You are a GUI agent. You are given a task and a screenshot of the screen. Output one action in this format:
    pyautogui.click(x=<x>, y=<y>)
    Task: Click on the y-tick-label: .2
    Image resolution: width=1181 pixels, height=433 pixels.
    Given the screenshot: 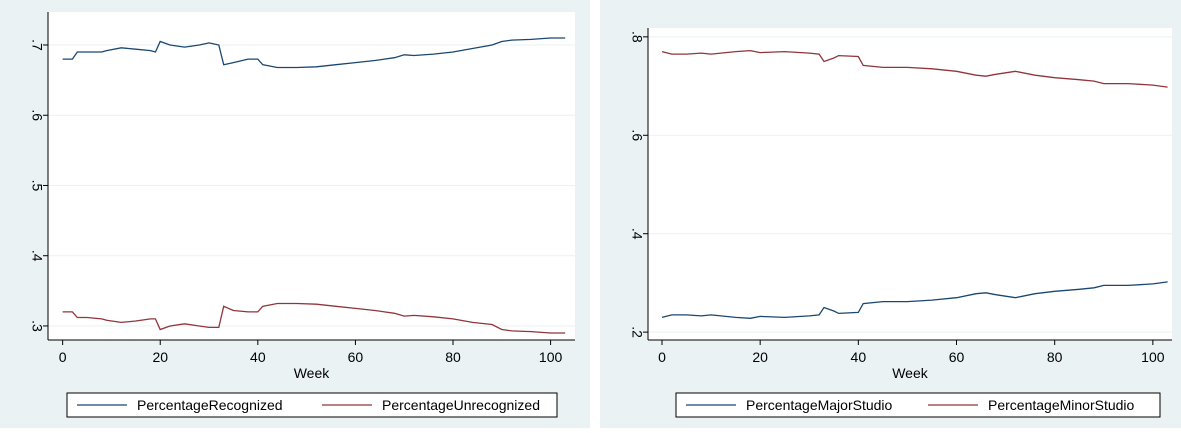 What is the action you would take?
    pyautogui.click(x=637, y=332)
    